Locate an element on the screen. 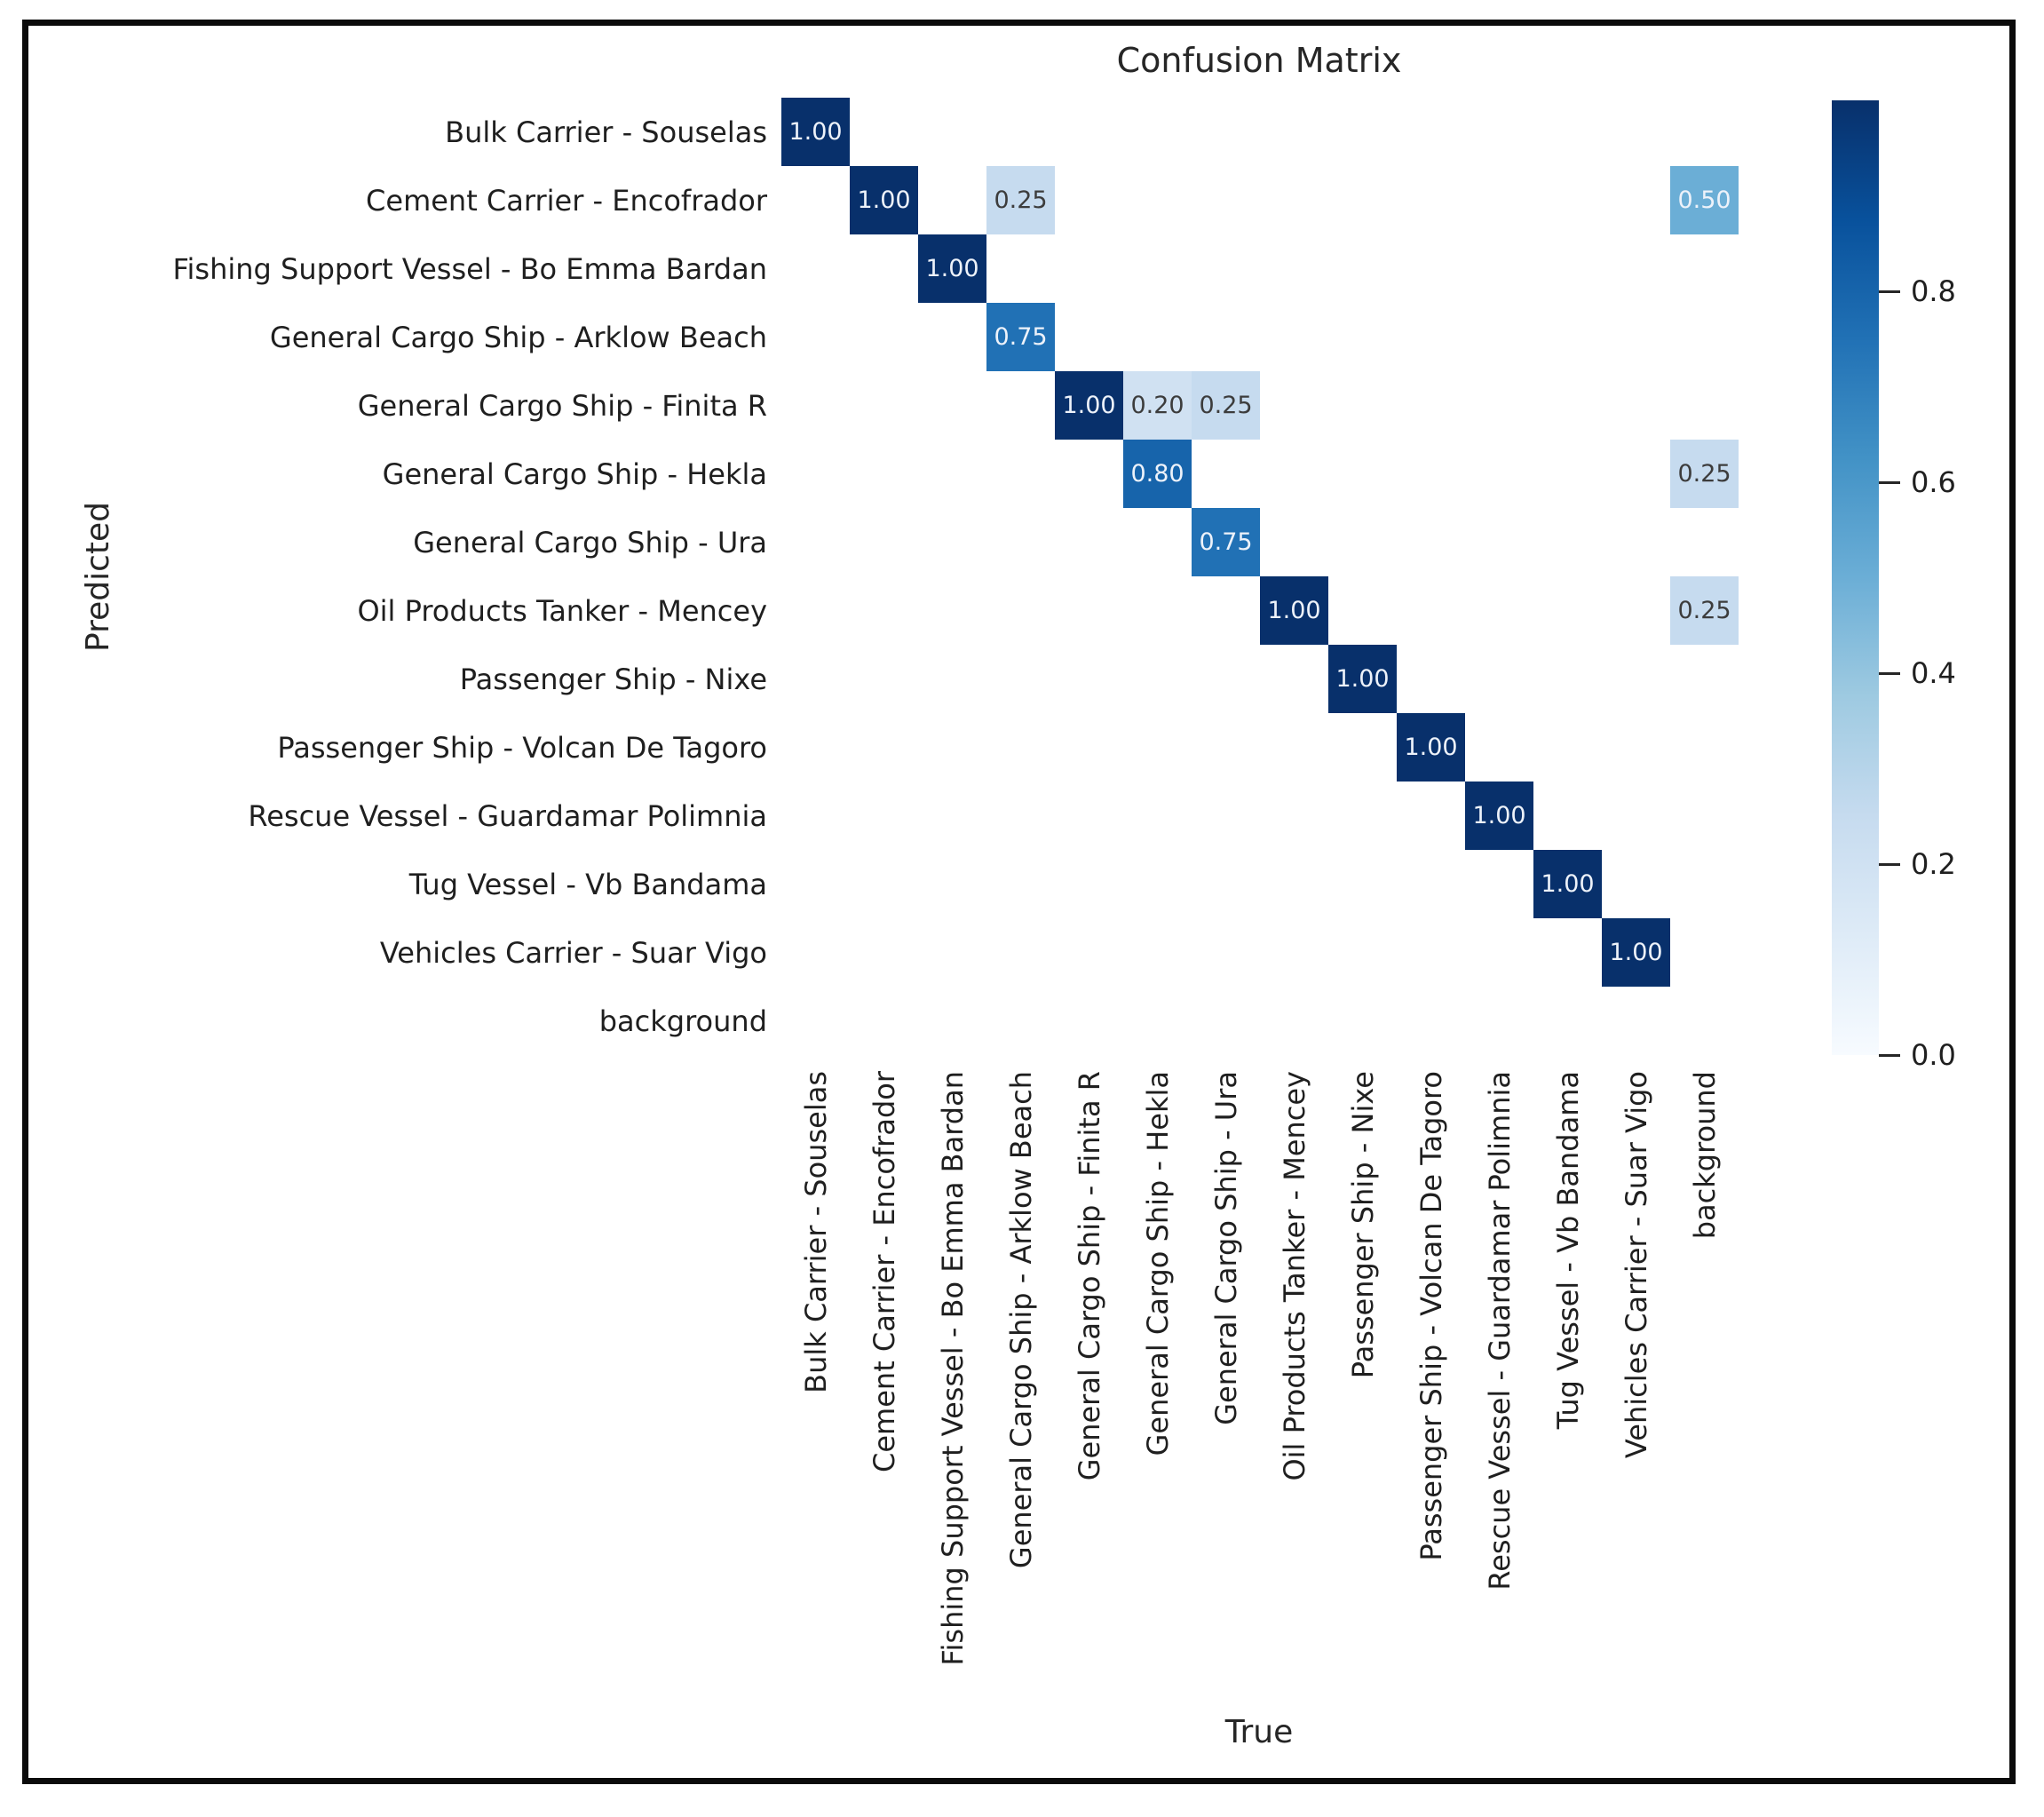 The height and width of the screenshot is (1817, 2044). y-tick-label: Oil Products Tanker - Mencey is located at coordinates (562, 611).